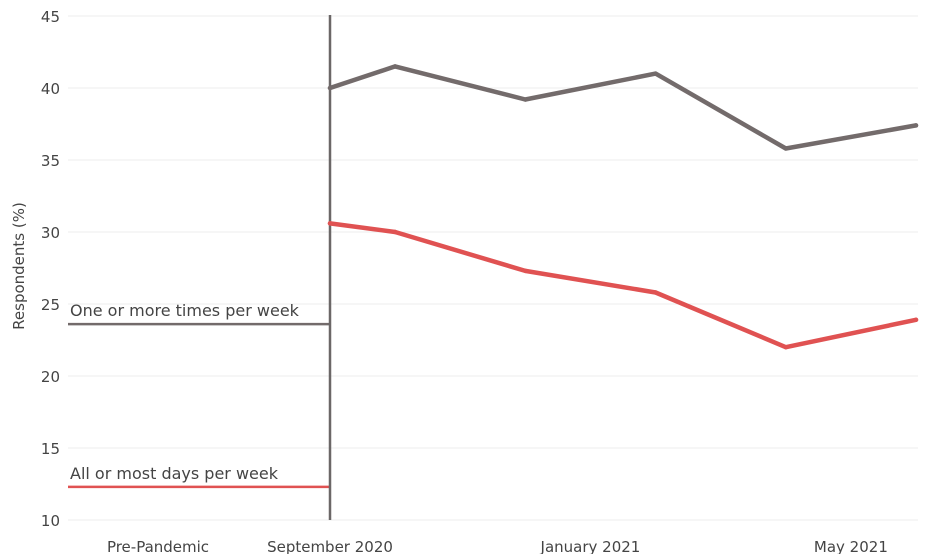 The height and width of the screenshot is (554, 927). I want to click on y-tick-label: 15, so click(50, 449).